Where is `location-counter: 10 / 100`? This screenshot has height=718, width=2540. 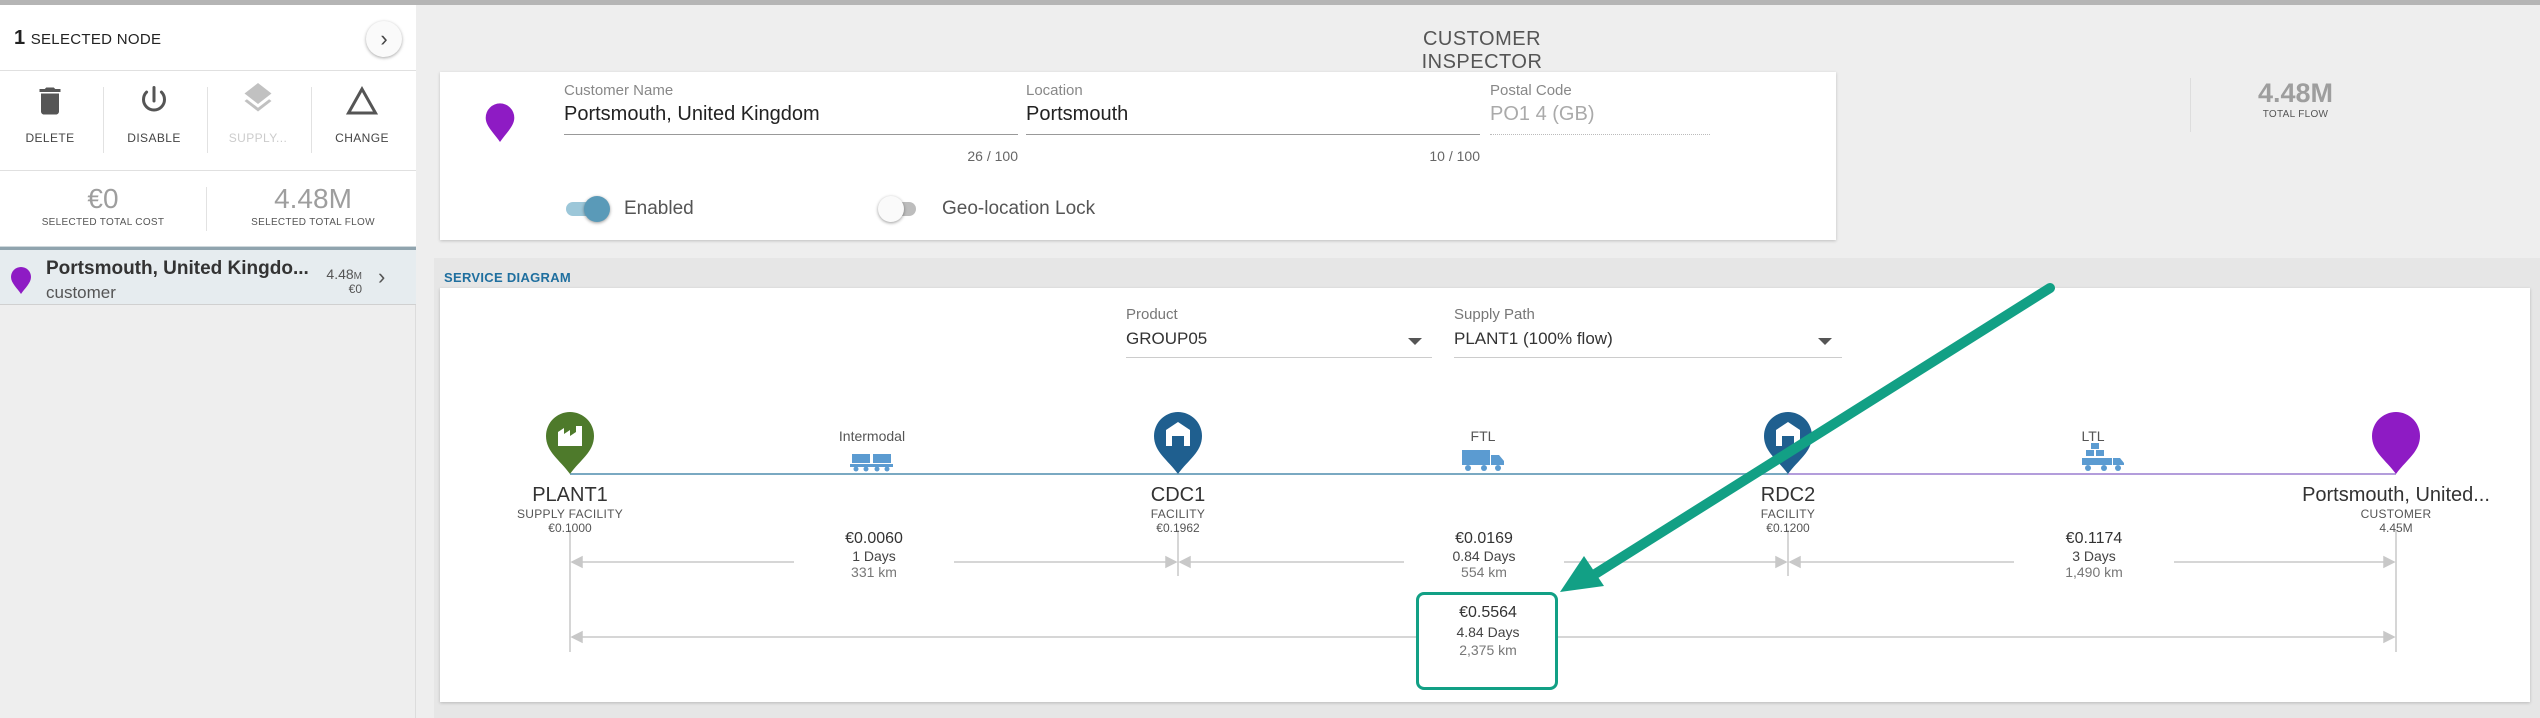 location-counter: 10 / 100 is located at coordinates (1454, 156).